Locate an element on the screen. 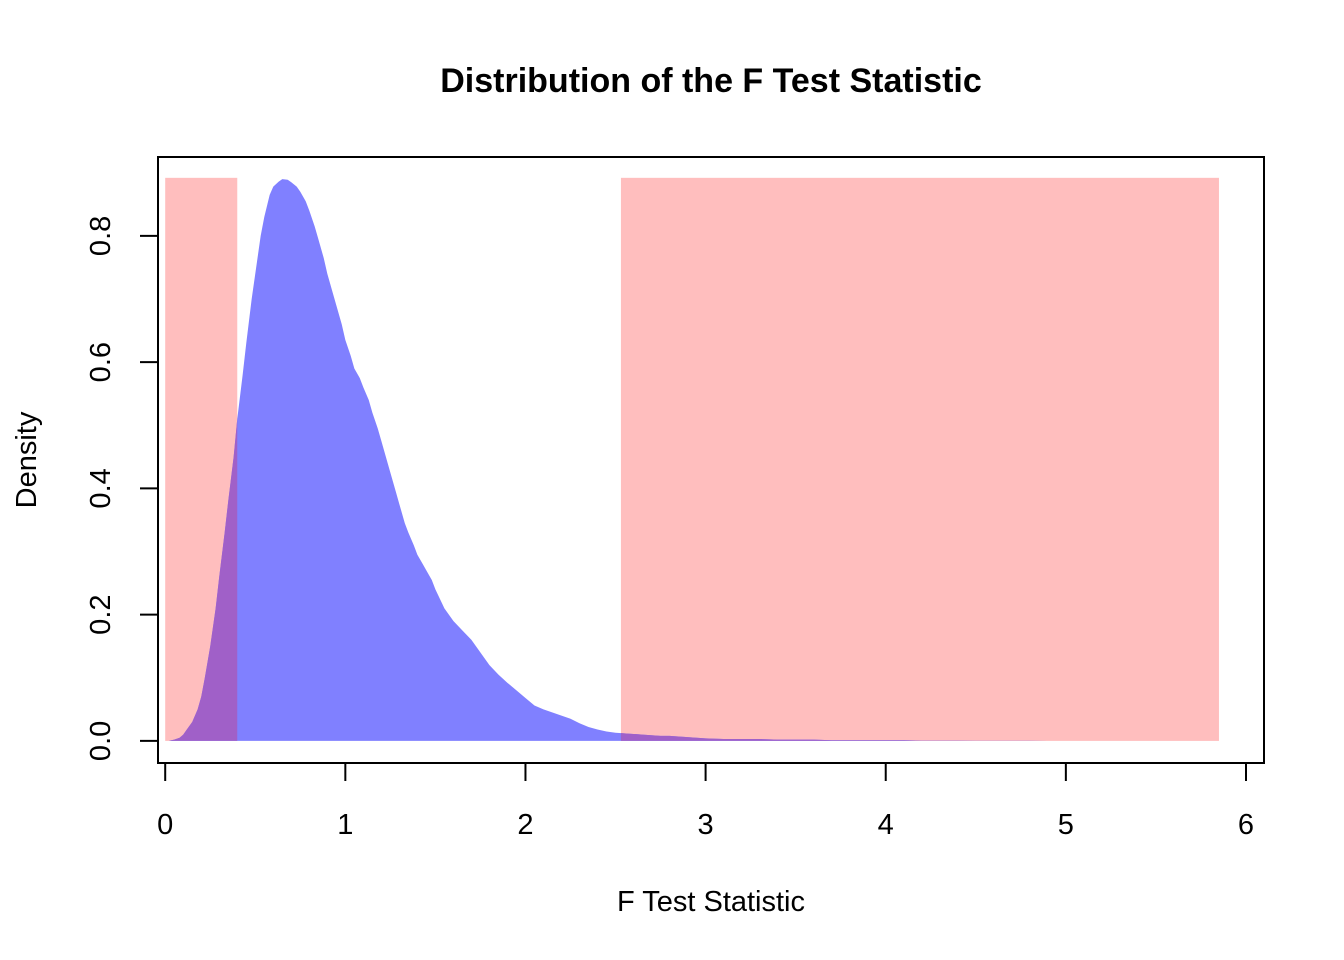  x-tick-label: 2 is located at coordinates (525, 825).